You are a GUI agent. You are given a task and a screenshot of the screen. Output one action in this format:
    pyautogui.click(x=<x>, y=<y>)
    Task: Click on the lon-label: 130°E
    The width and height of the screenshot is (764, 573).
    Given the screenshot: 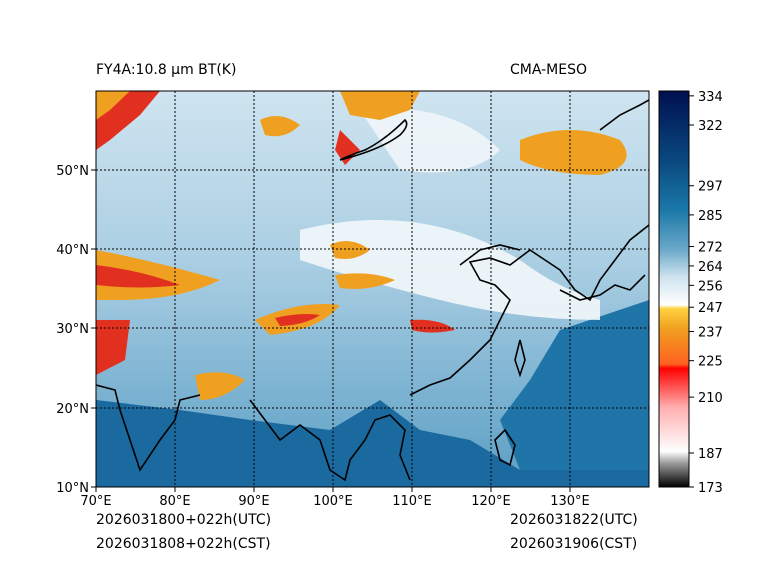 What is the action you would take?
    pyautogui.click(x=570, y=501)
    